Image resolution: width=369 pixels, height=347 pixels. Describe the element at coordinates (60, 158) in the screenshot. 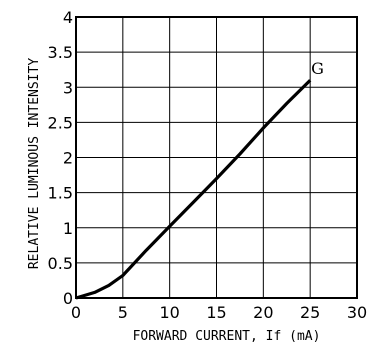

I see `y-tick-labels: 0 0.5 1 1.5 2 2.5 3 3.5 4` at that location.